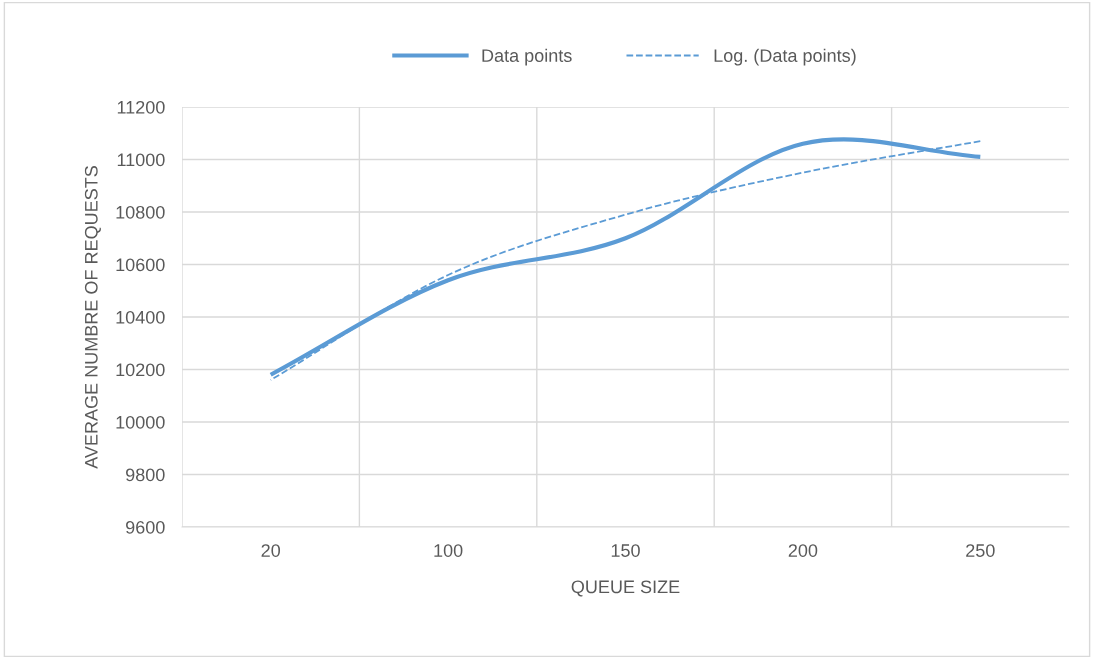 The width and height of the screenshot is (1094, 659). I want to click on x-axis-title: QUEUE SIZE, so click(625, 588).